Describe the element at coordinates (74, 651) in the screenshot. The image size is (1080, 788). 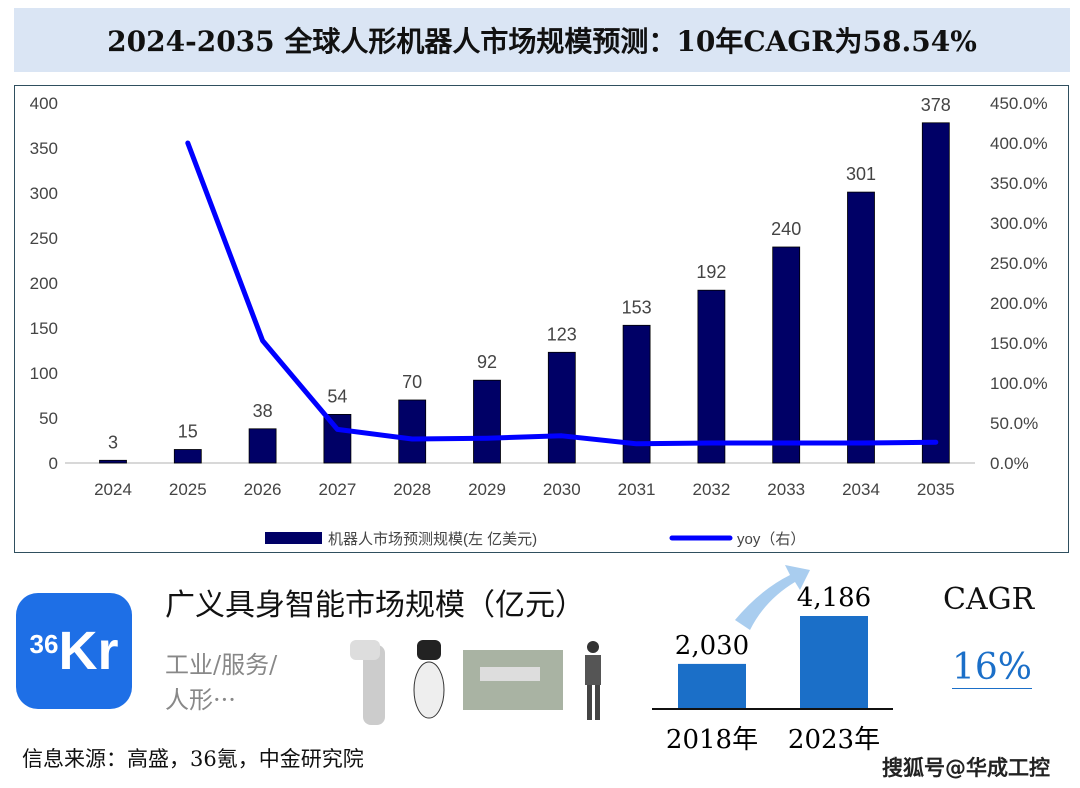
I see `36kr-logo: 36 Kr` at that location.